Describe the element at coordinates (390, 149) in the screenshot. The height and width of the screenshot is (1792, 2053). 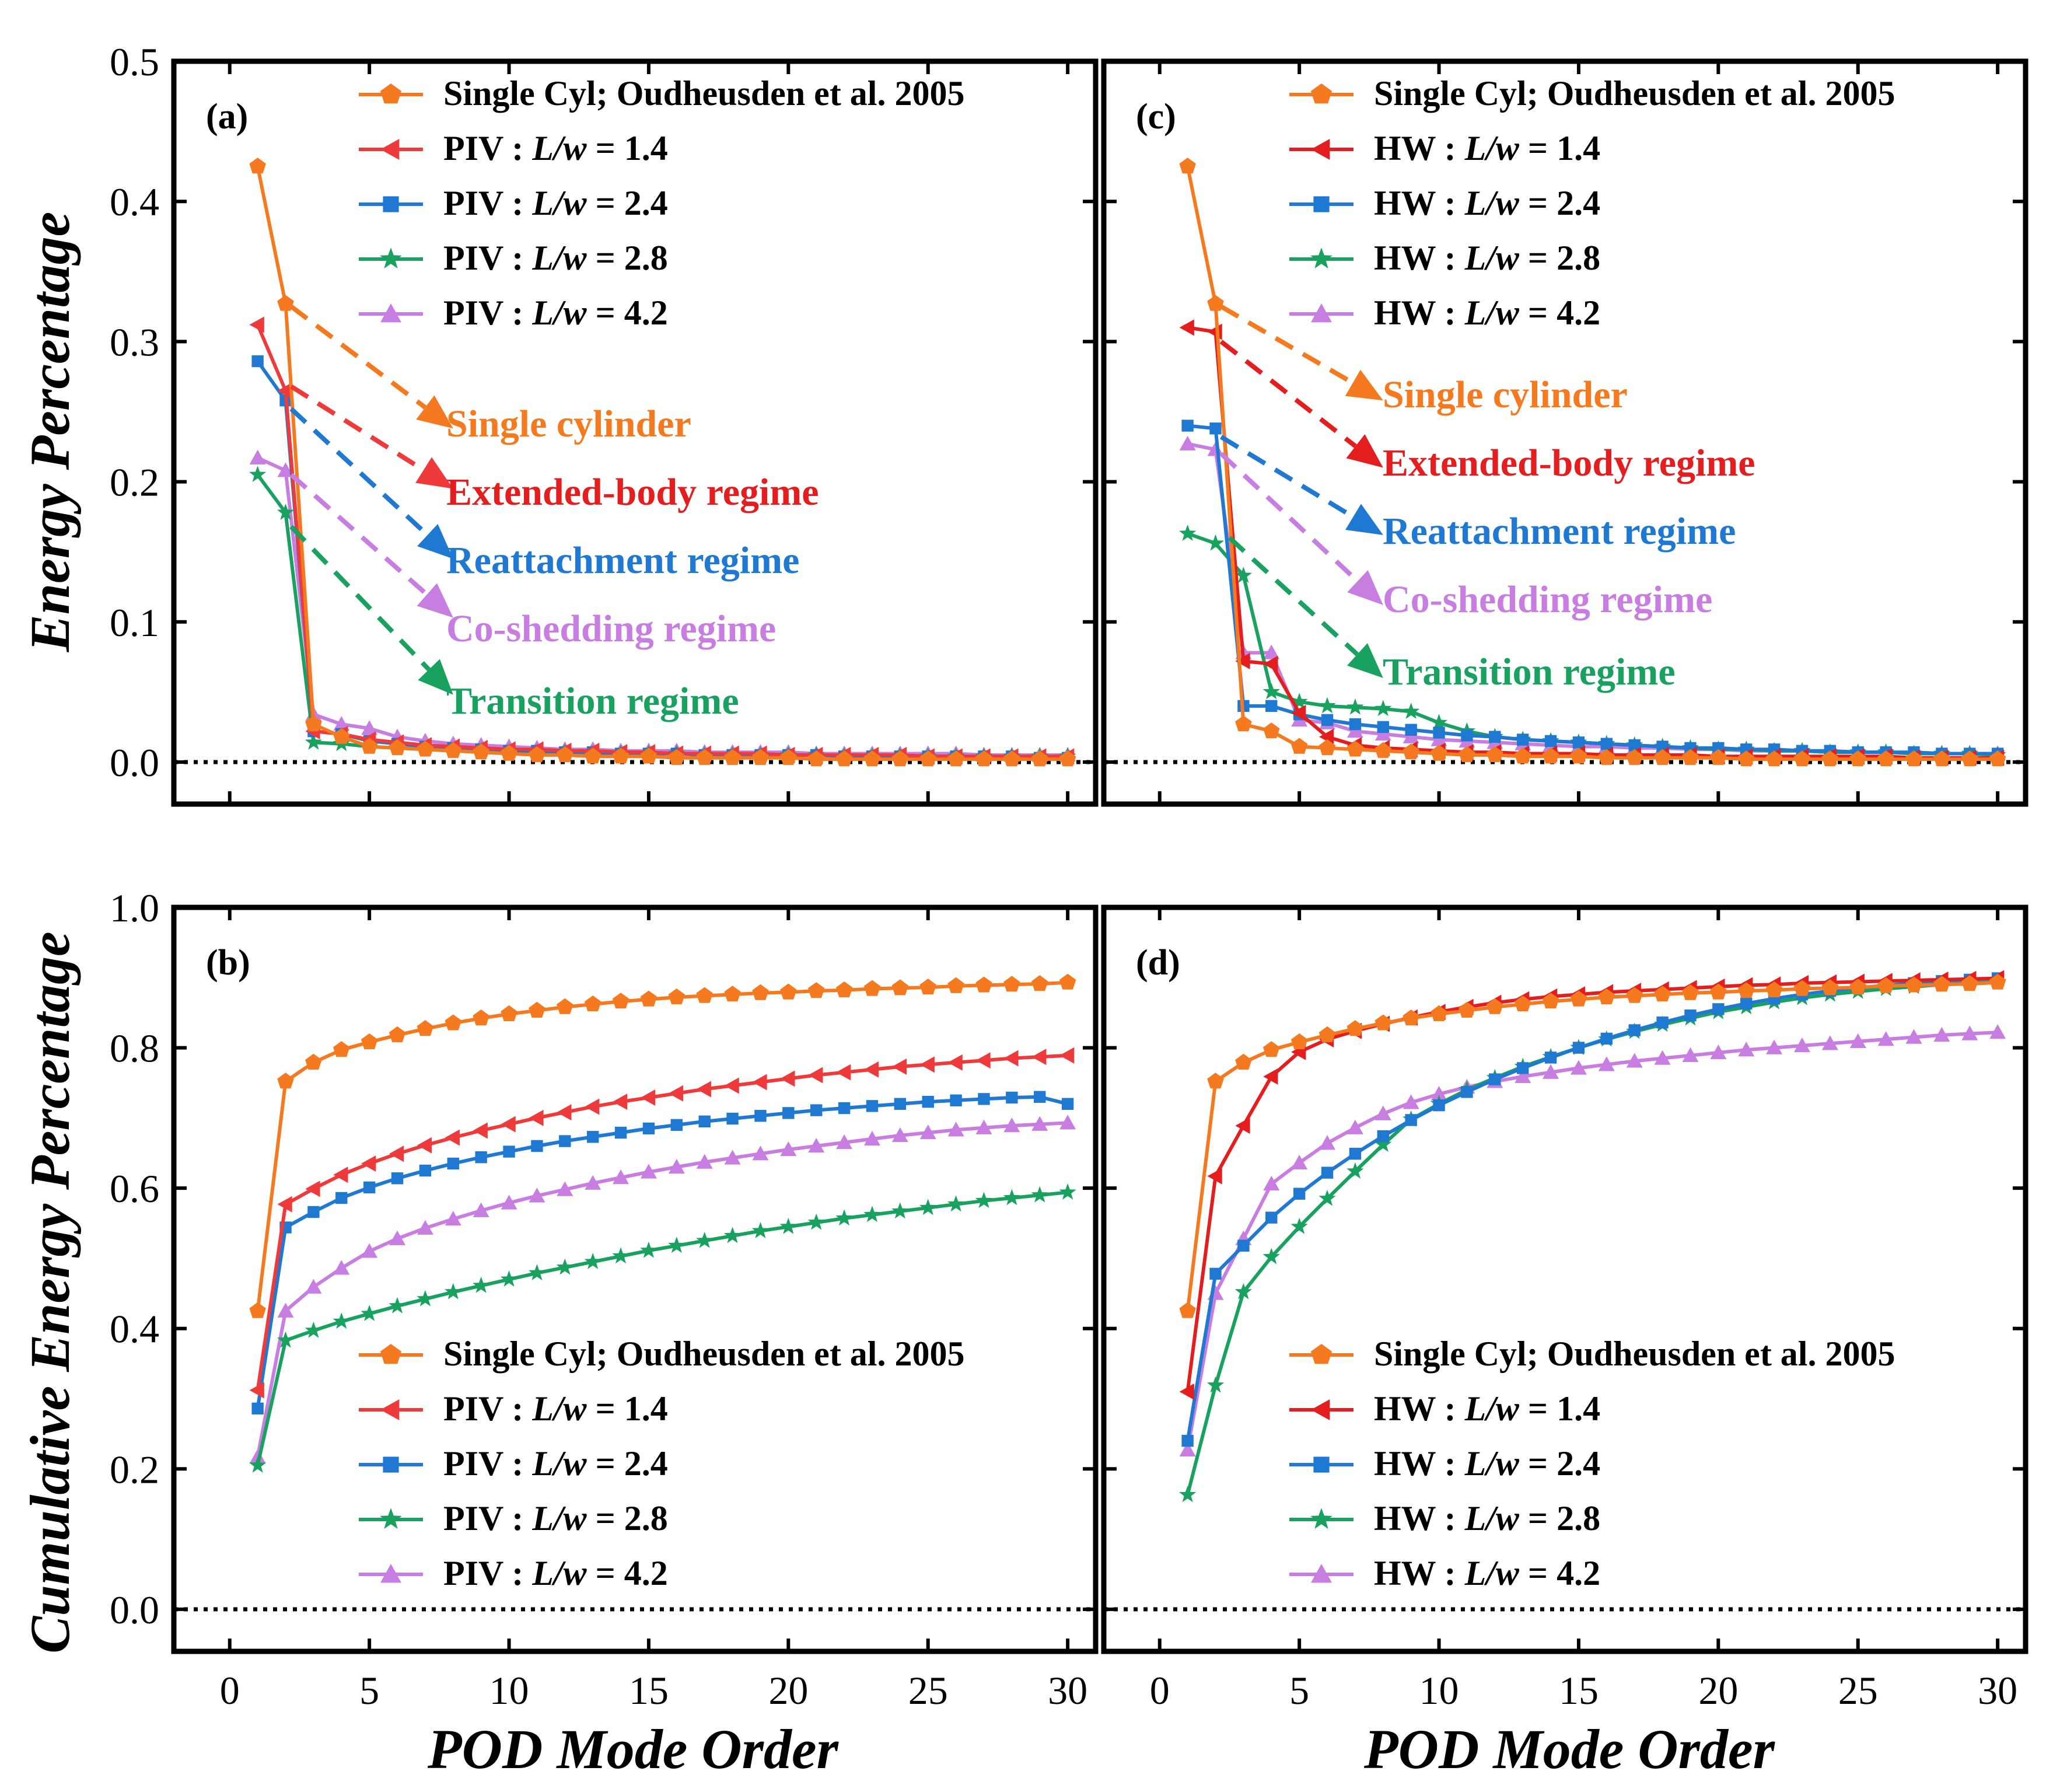
I see `legend-marker-l14` at that location.